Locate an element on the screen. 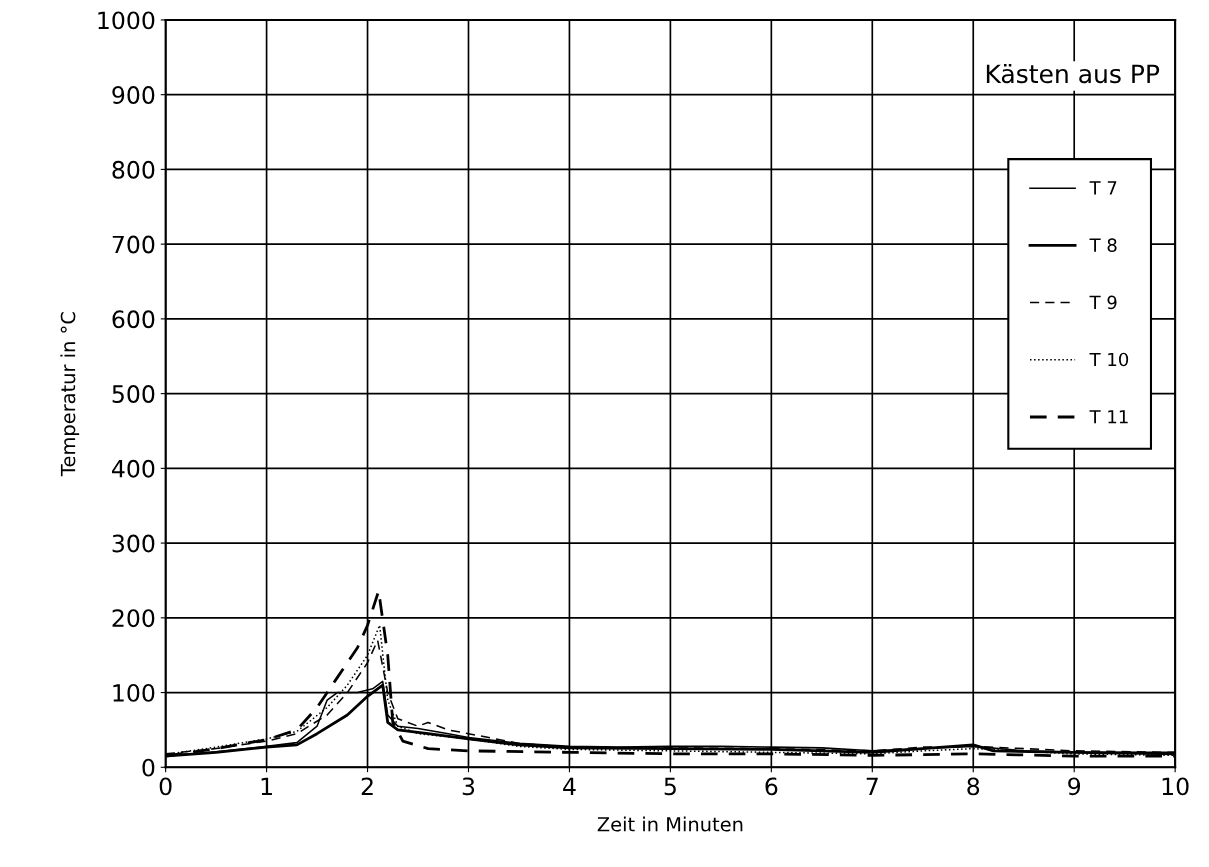 This screenshot has height=867, width=1209. x-tick-label: 4 is located at coordinates (569, 786).